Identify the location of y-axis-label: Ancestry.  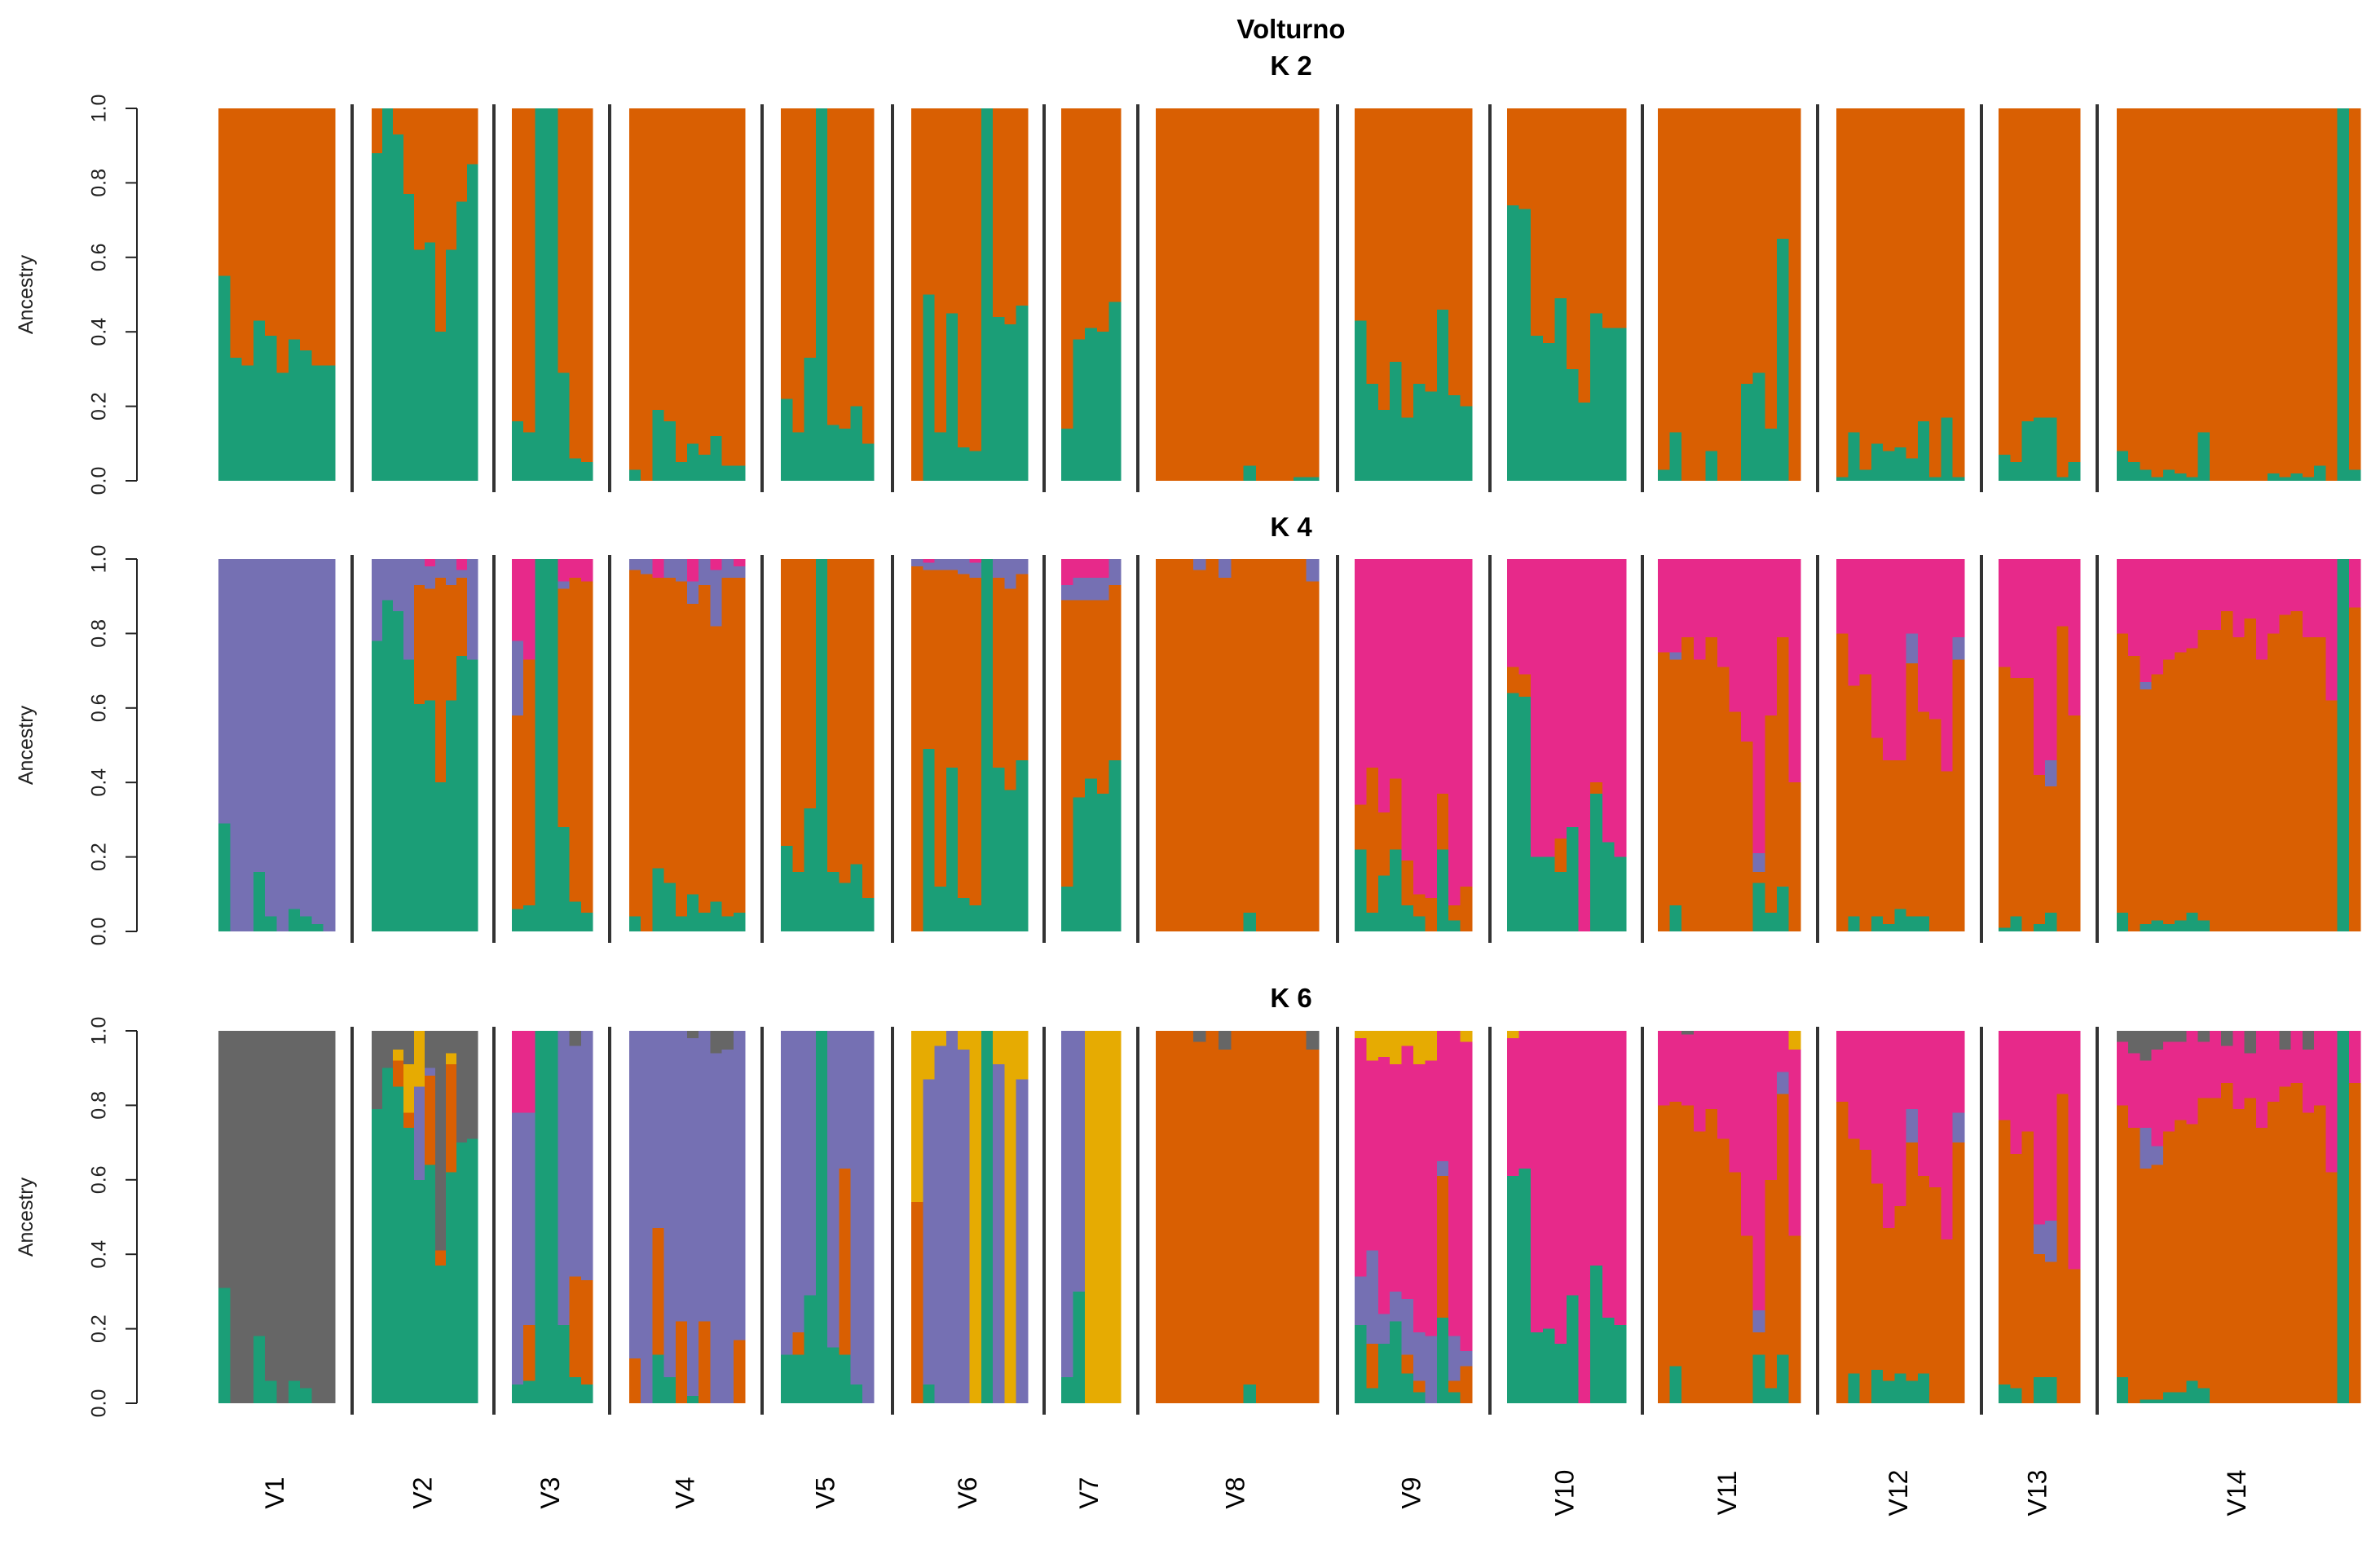
(26, 294).